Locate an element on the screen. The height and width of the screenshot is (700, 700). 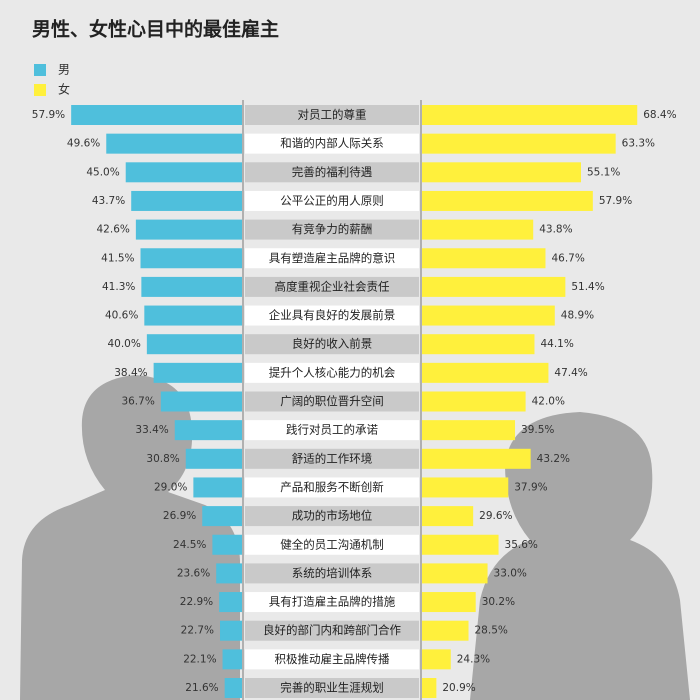
value-label: 23.6% is located at coordinates (193, 573).